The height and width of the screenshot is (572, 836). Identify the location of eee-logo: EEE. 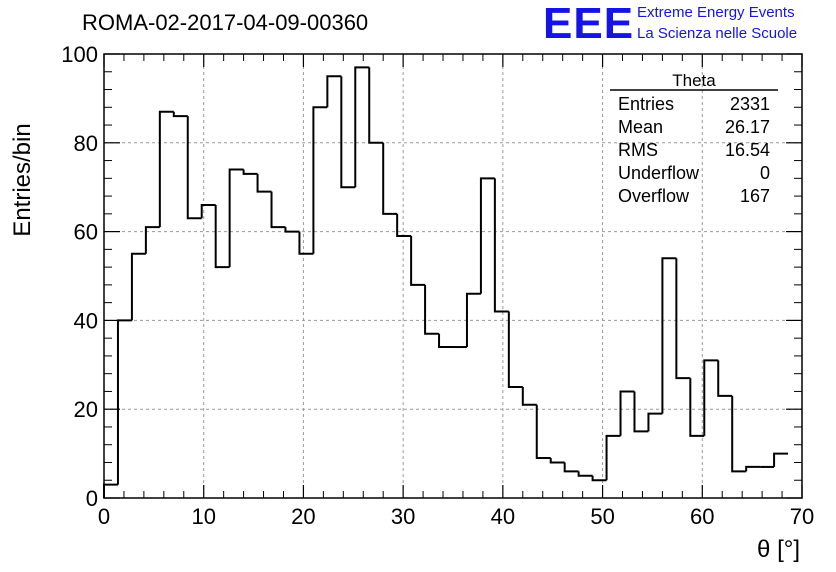
(589, 24).